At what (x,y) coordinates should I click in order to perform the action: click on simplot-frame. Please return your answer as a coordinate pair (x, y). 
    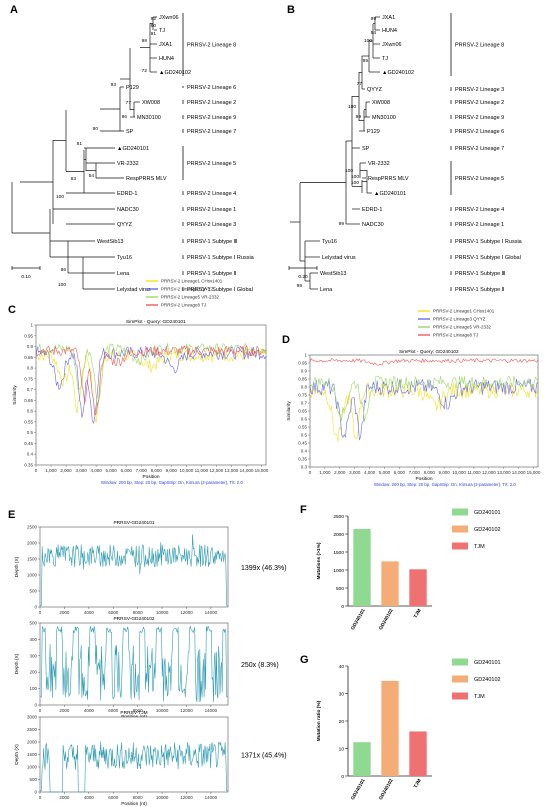
    Looking at the image, I should click on (424, 411).